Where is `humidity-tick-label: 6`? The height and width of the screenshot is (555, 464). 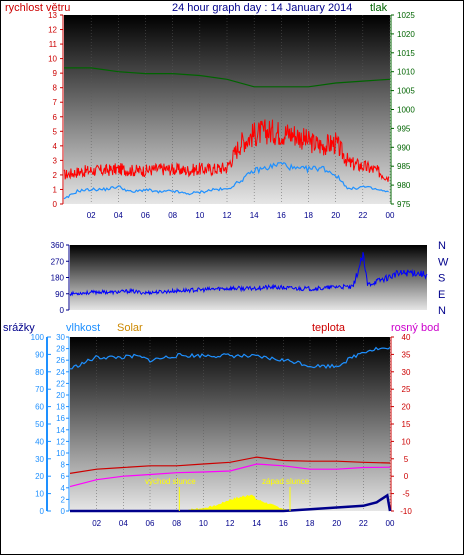
humidity-tick-label: 6 is located at coordinates (63, 476).